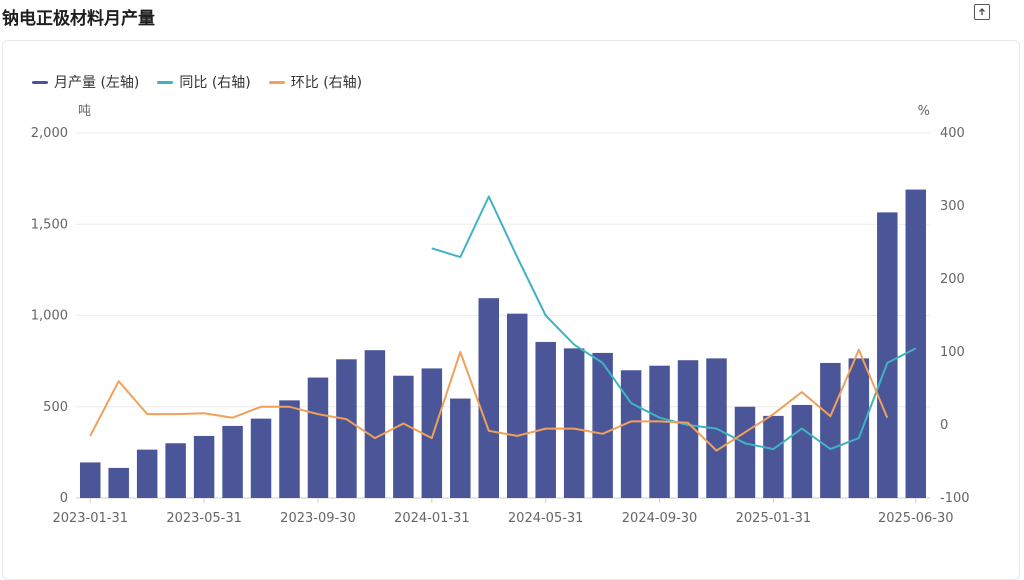  I want to click on left-axis-tick-label: 1,500, so click(49, 224).